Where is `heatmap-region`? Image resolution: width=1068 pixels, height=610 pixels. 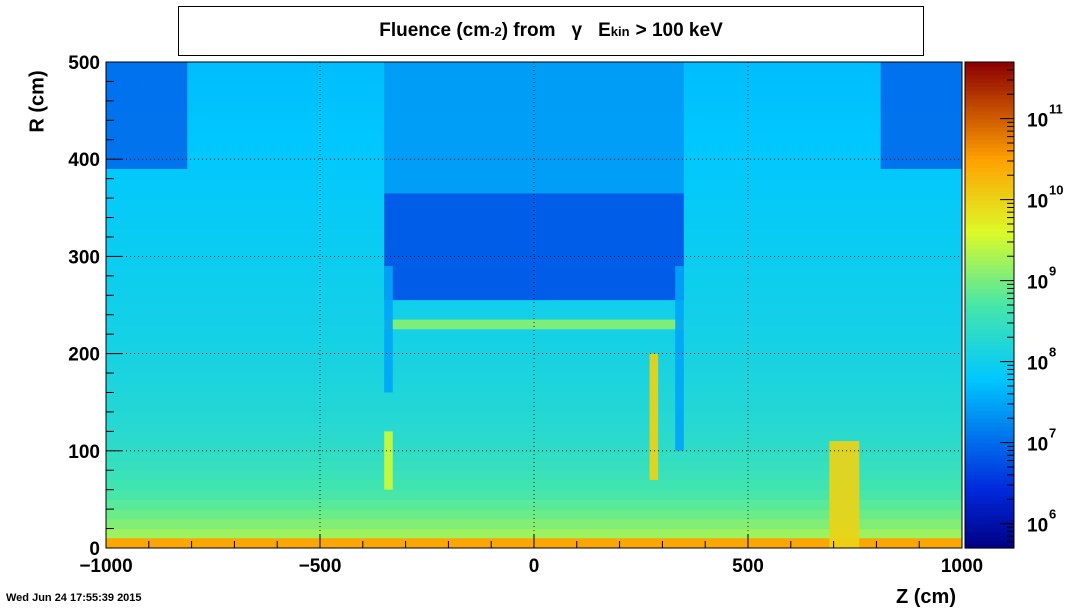
heatmap-region is located at coordinates (534, 324).